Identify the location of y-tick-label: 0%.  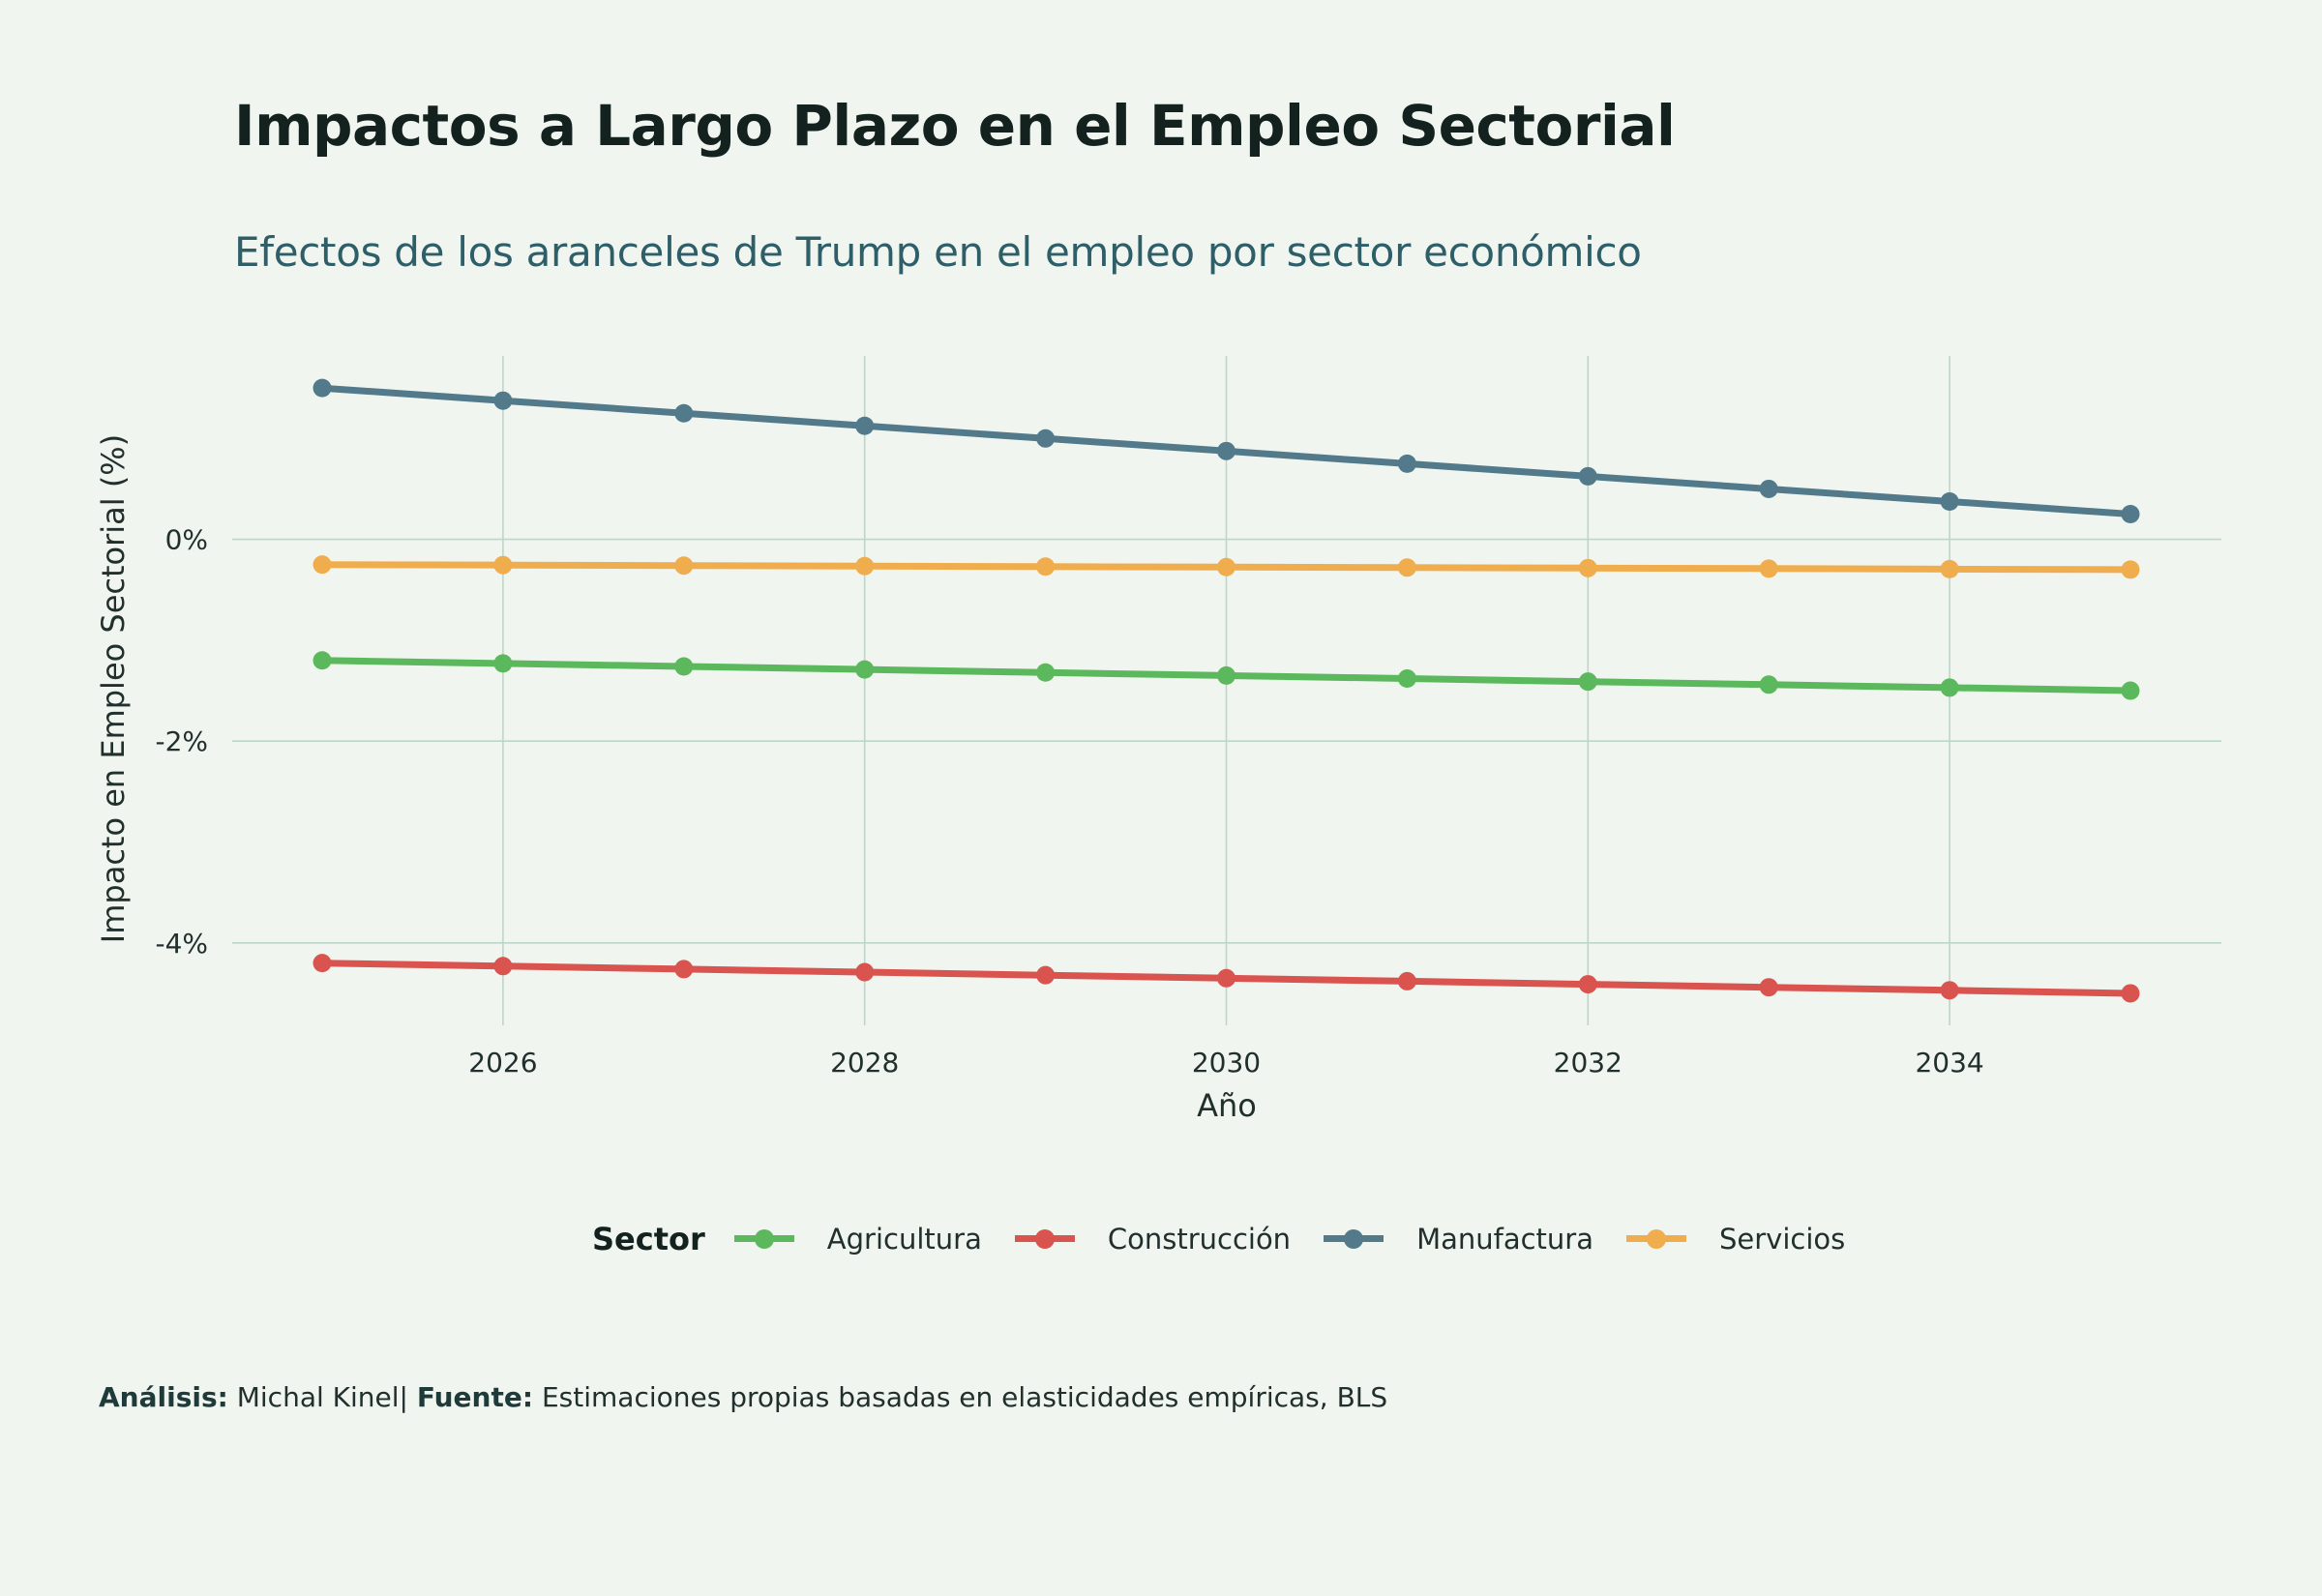
(186, 540).